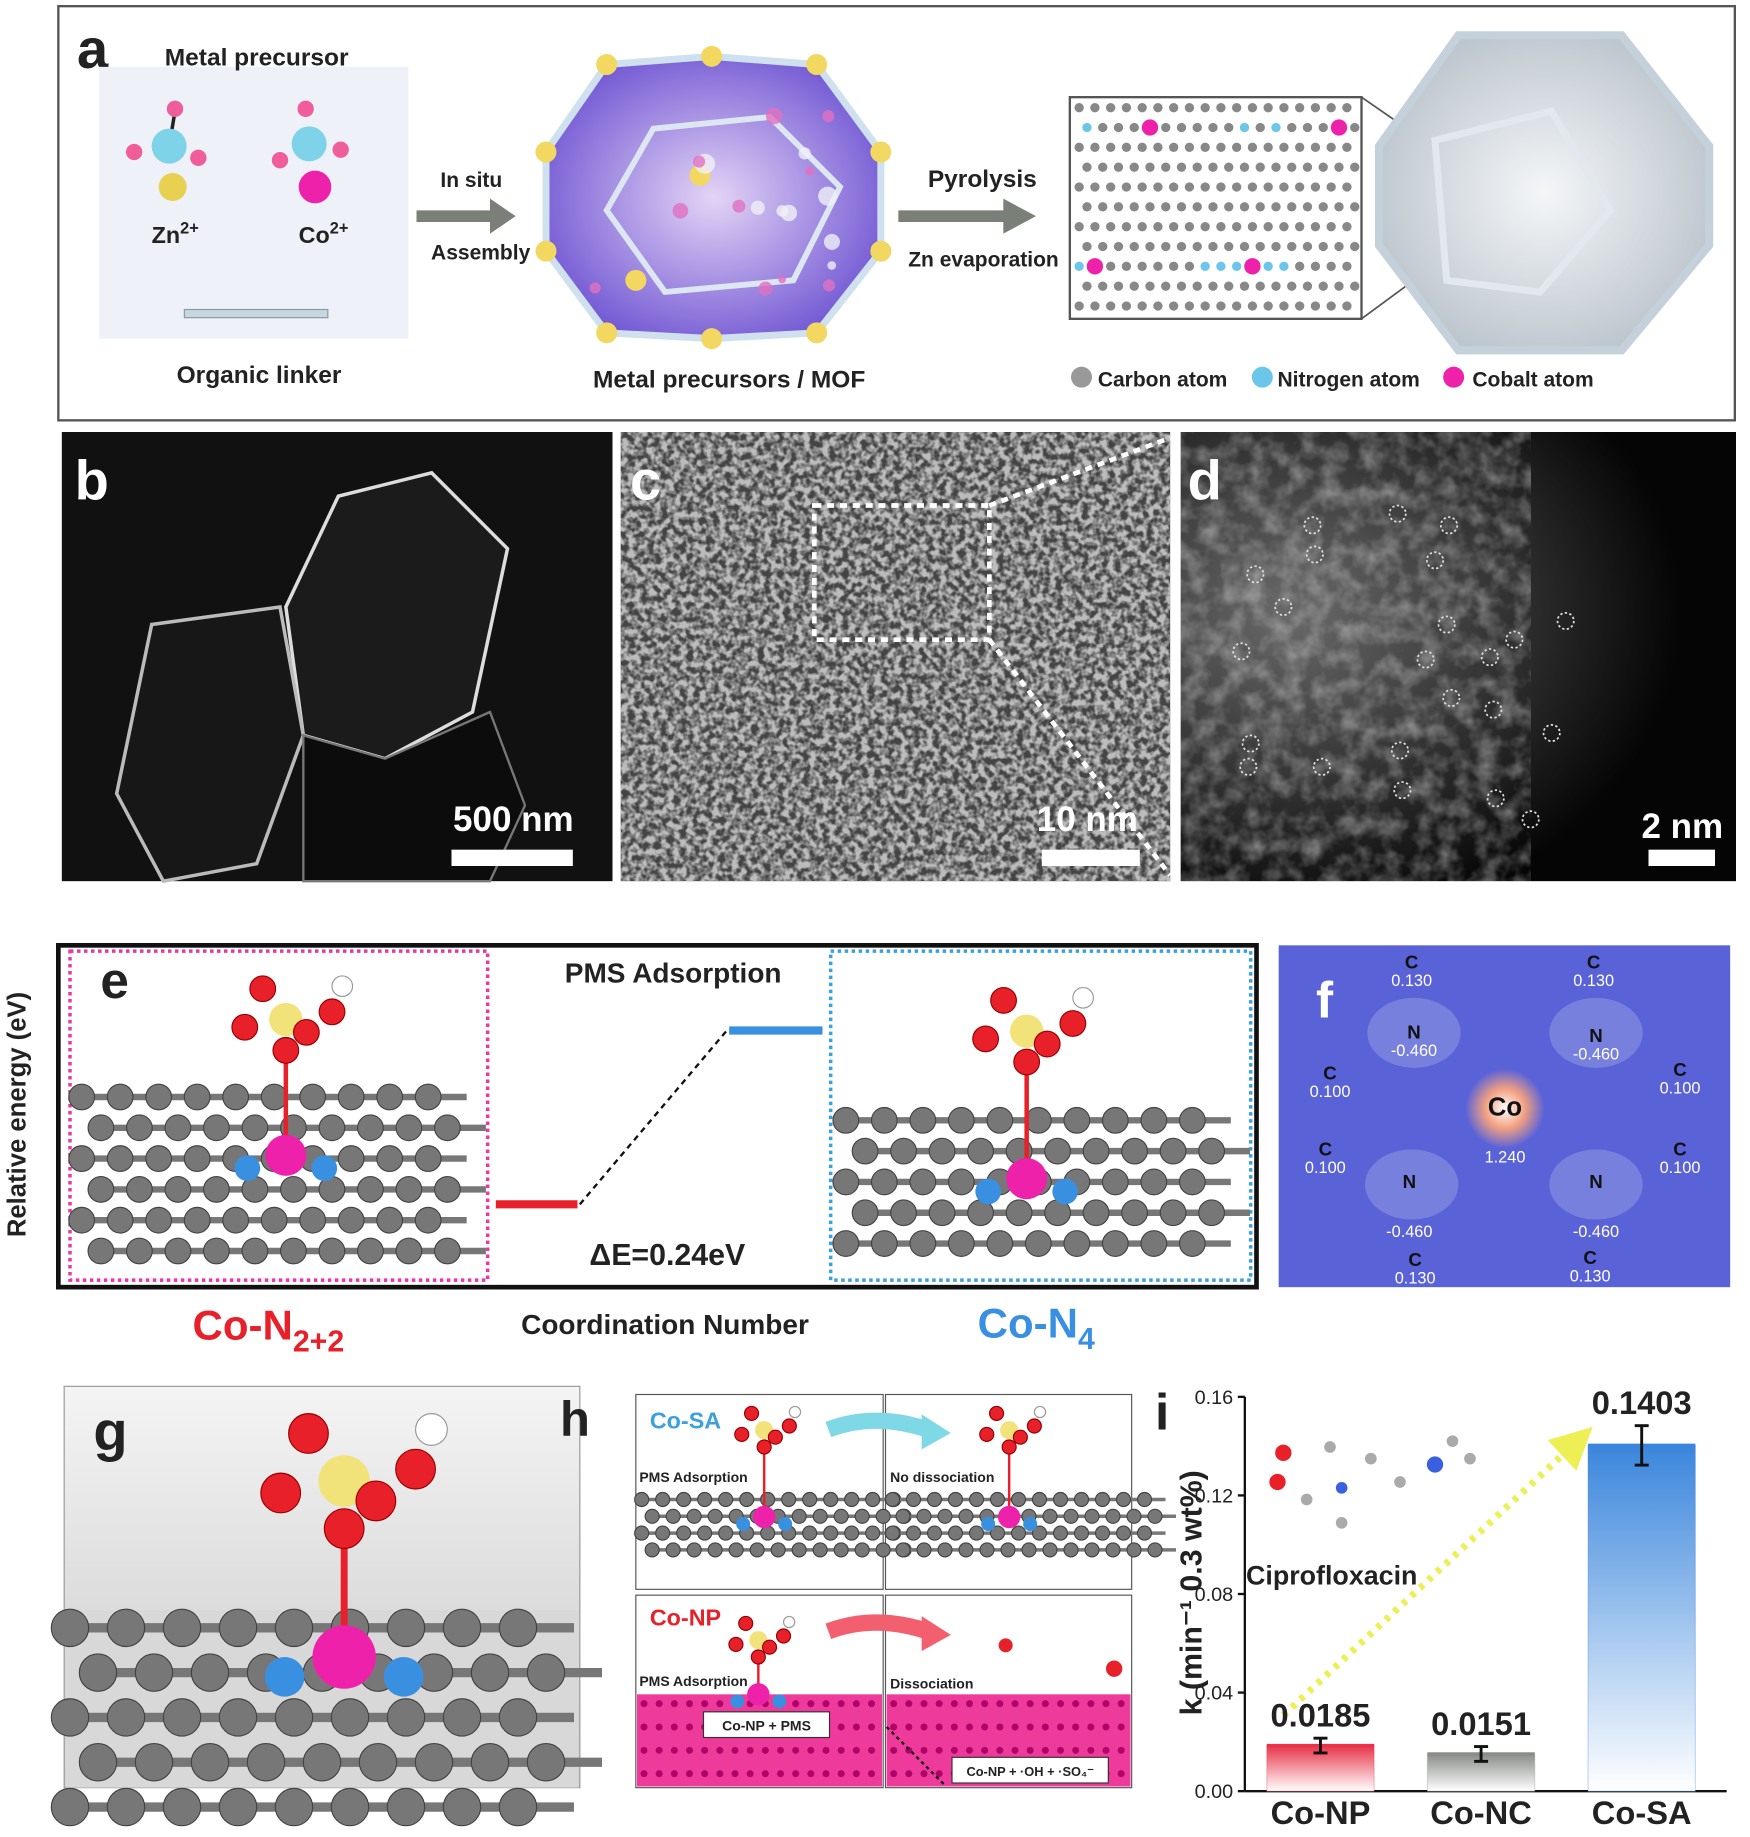  I want to click on co-atom, so click(344, 1657).